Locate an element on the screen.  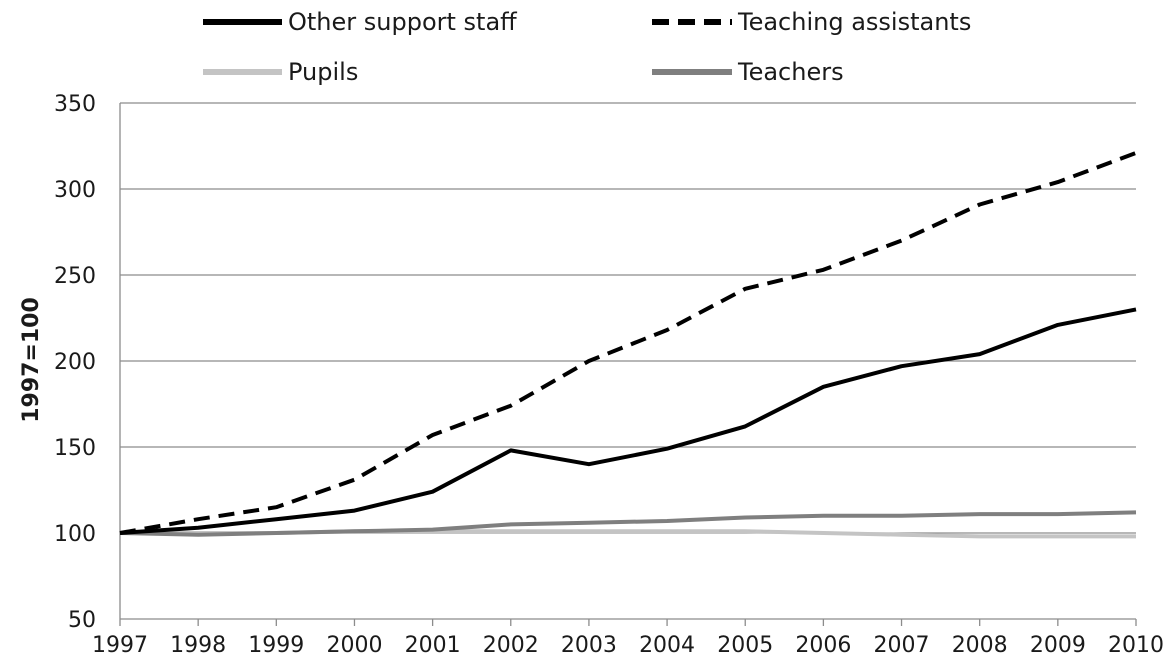
x-tick-label: 2003 is located at coordinates (589, 645).